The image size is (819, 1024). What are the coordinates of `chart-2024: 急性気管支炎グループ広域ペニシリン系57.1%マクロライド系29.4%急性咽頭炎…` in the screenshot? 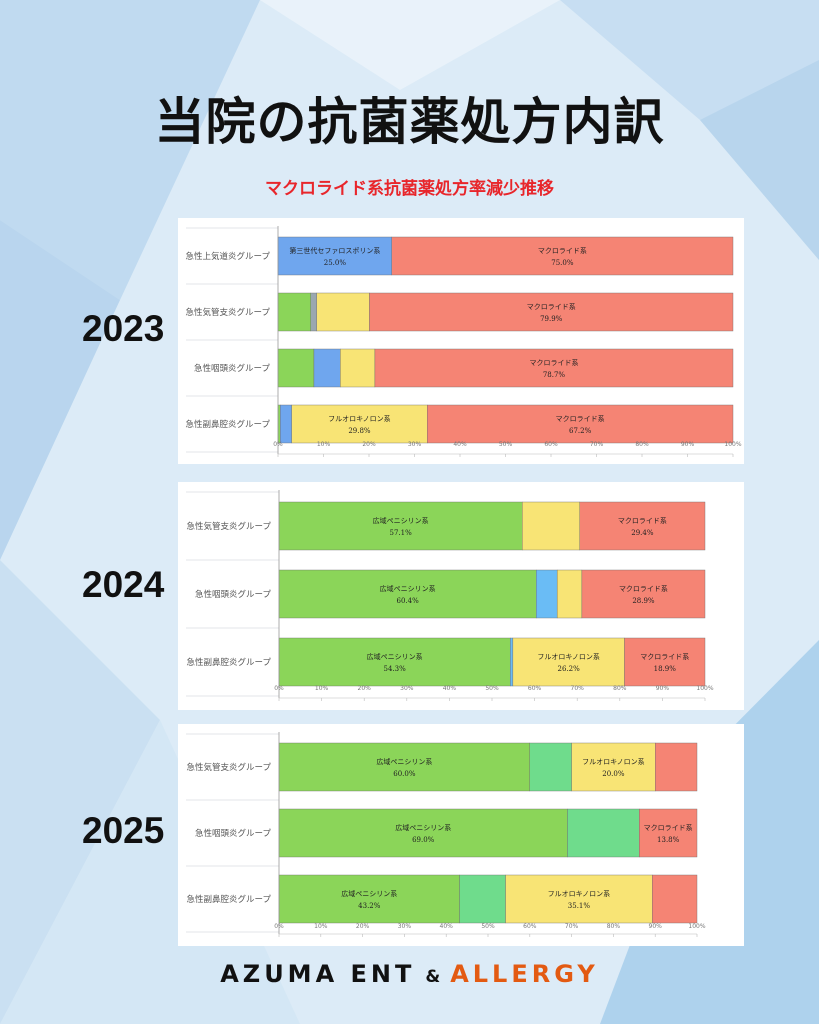 It's located at (450, 595).